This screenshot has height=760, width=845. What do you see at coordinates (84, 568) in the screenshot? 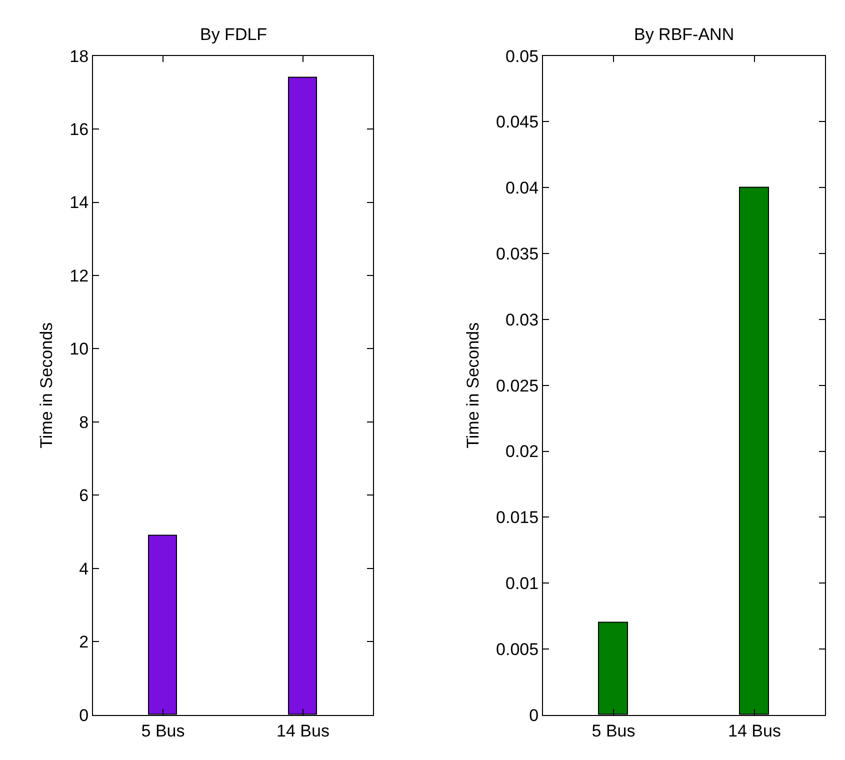
I see `y-tick-label: 4` at bounding box center [84, 568].